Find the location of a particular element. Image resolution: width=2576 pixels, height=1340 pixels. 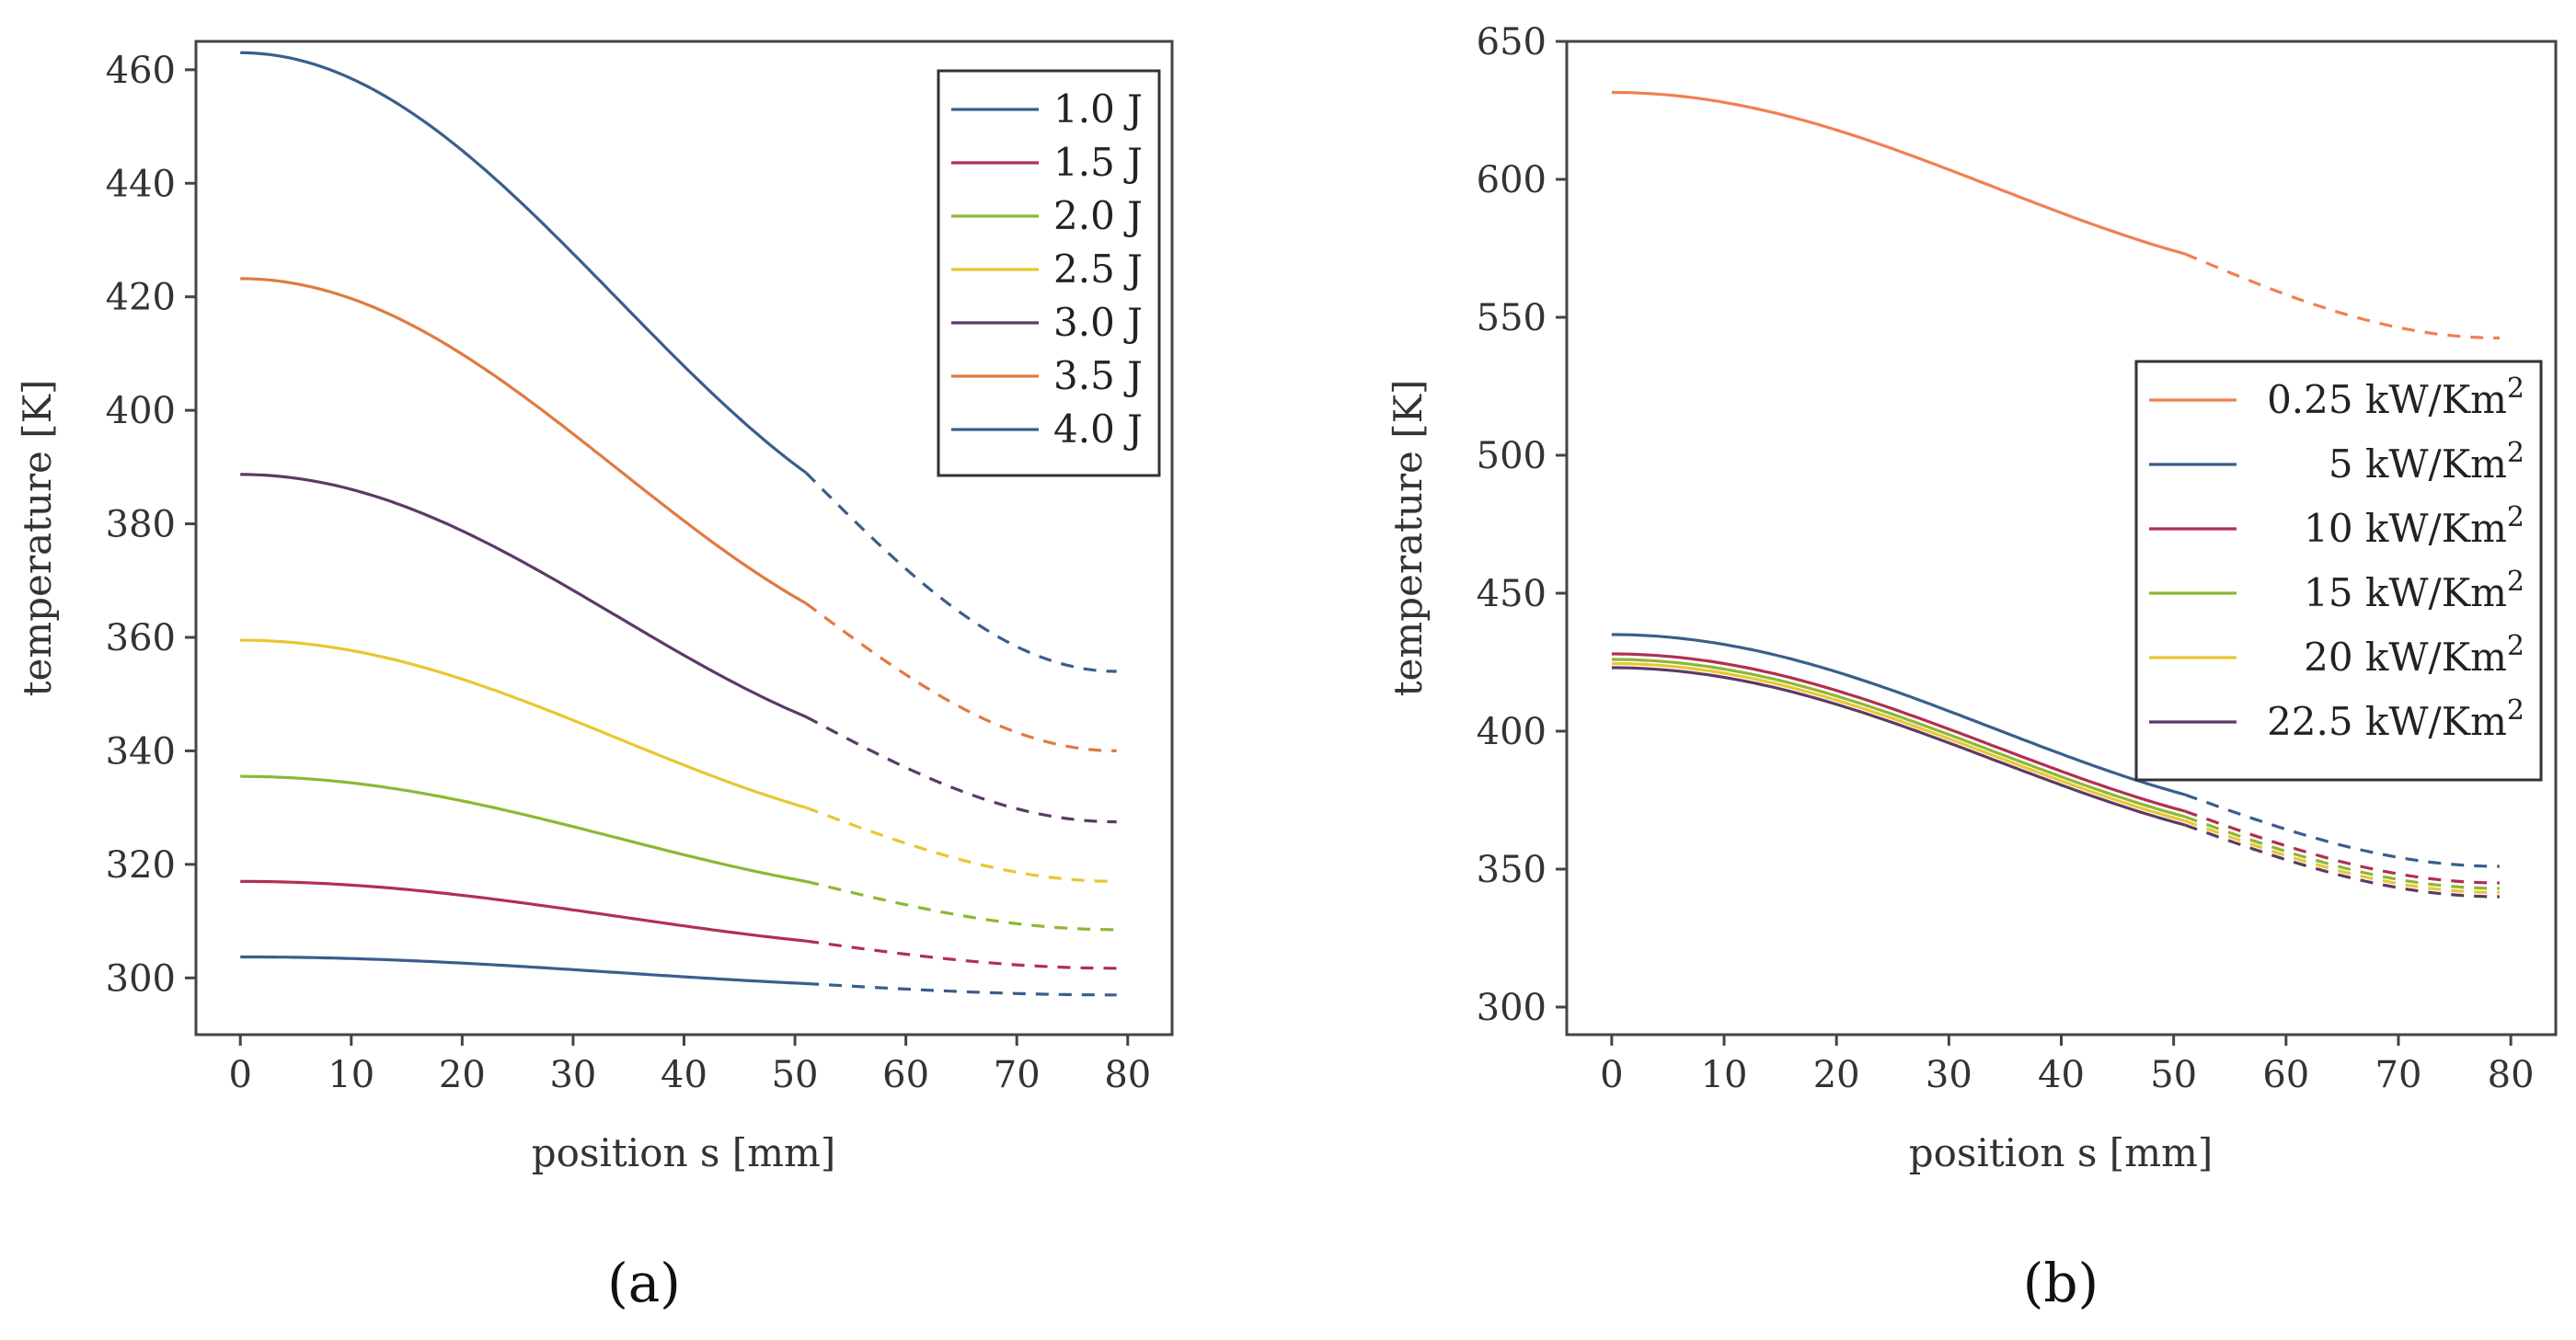

x-axis-label-b: position s [mm] is located at coordinates (2061, 1152).